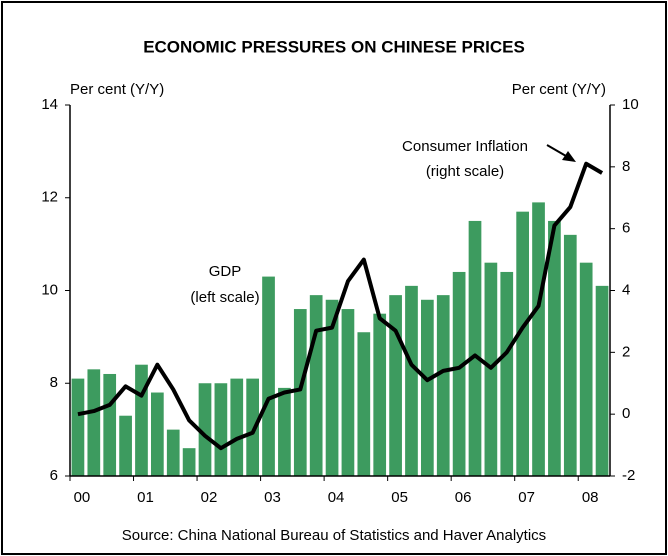 The width and height of the screenshot is (668, 556). What do you see at coordinates (49, 289) in the screenshot?
I see `y-tick-label: 10` at bounding box center [49, 289].